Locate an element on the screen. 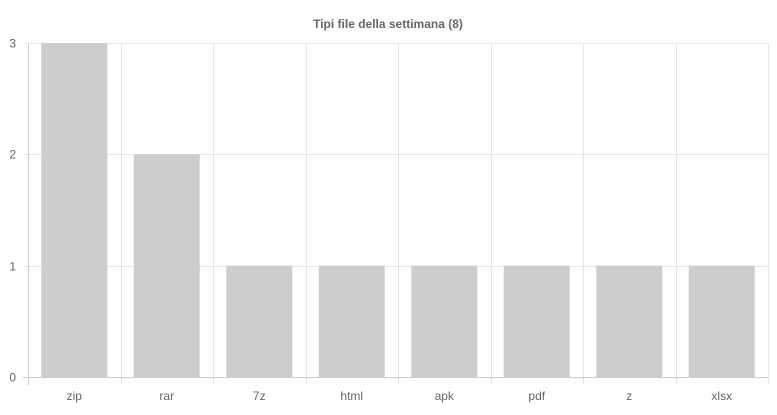 This screenshot has width=777, height=415. y-tick-label: 0 is located at coordinates (12, 378).